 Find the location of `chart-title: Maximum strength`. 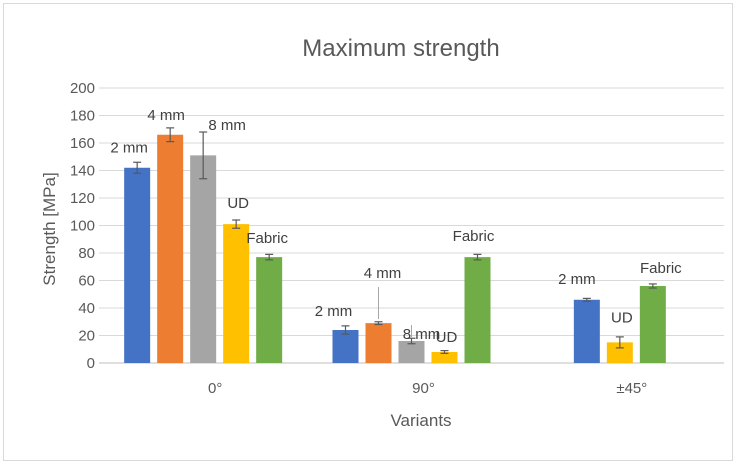

chart-title: Maximum strength is located at coordinates (400, 48).